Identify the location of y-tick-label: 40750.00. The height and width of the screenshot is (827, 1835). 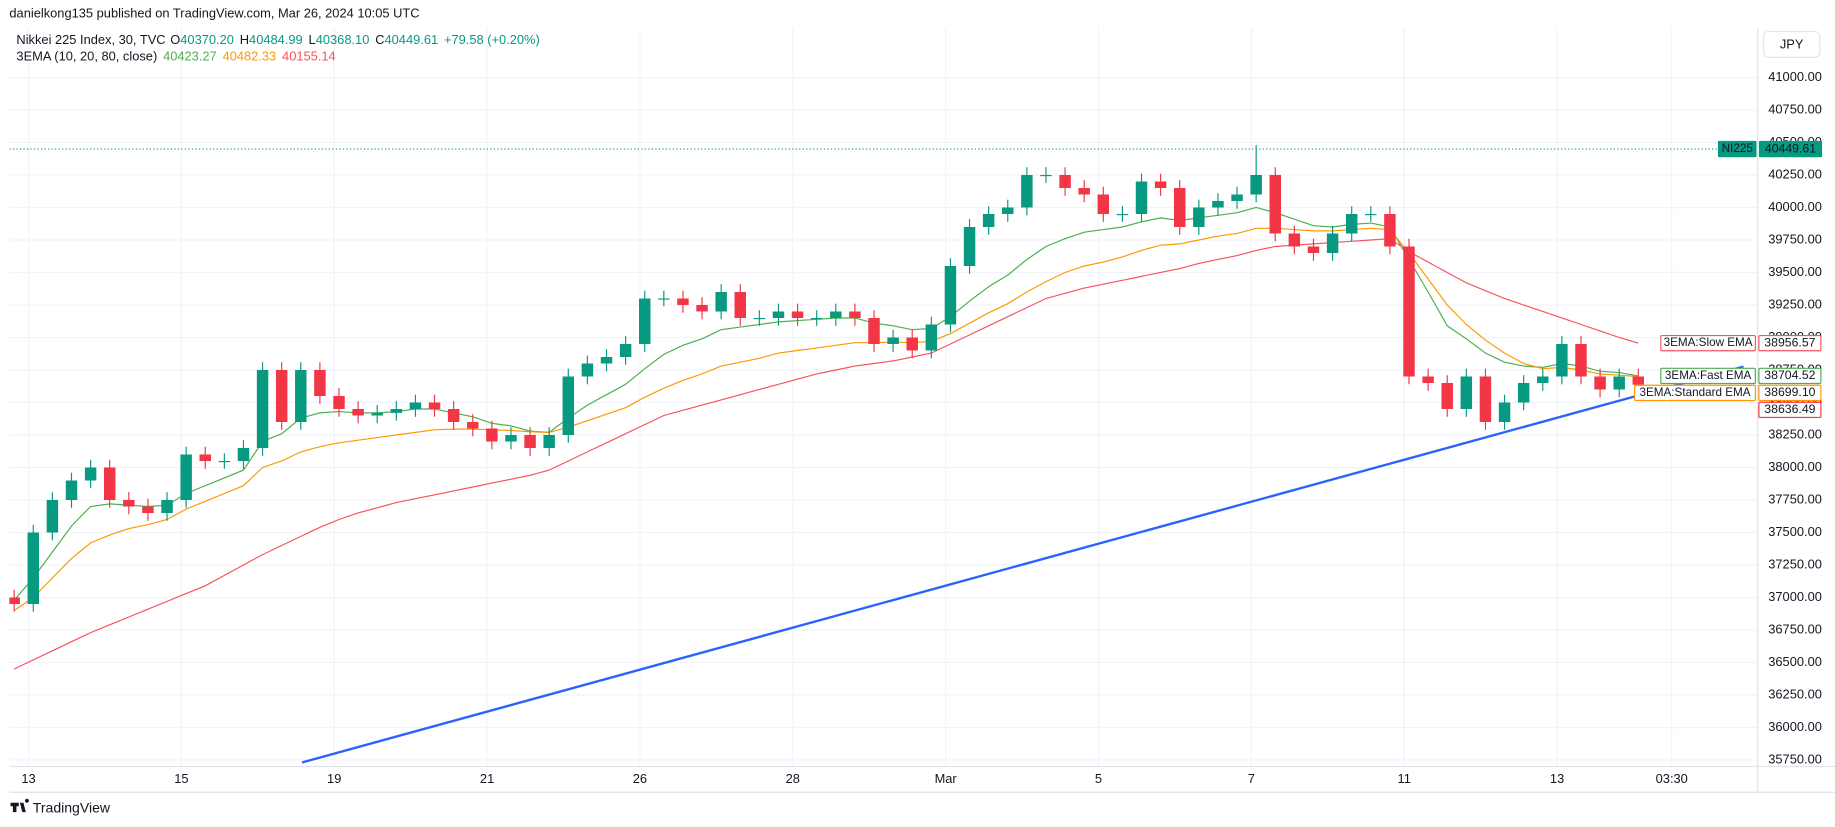
(1795, 108).